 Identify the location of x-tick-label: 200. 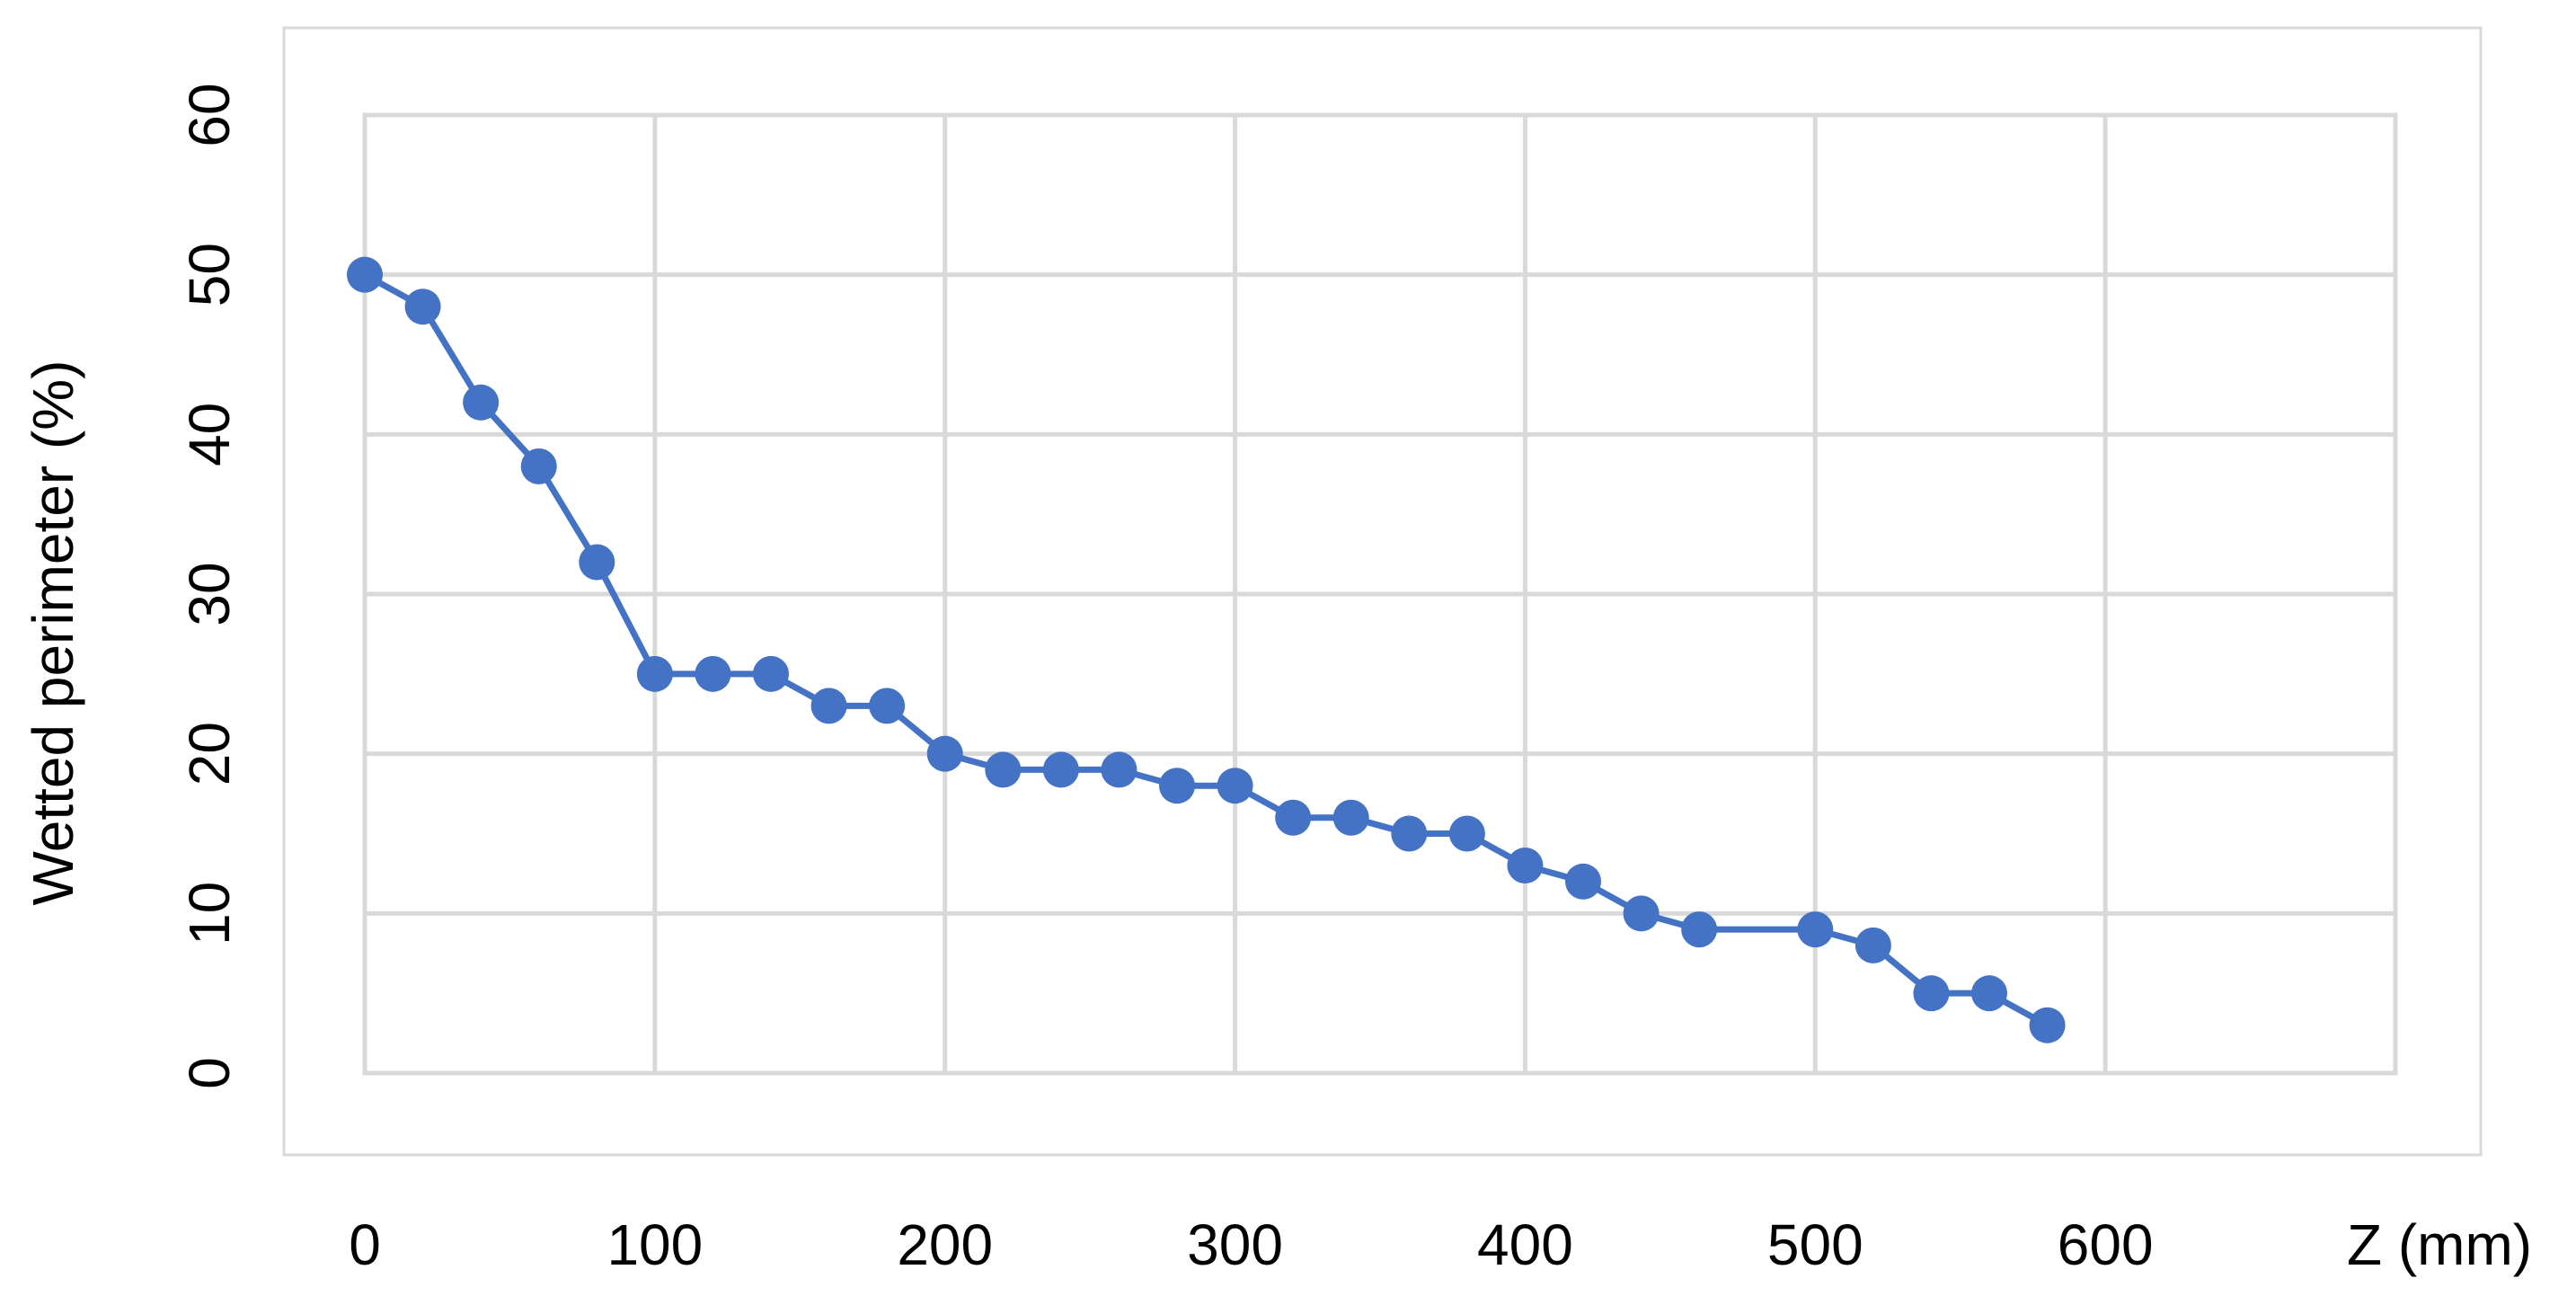
(945, 1245).